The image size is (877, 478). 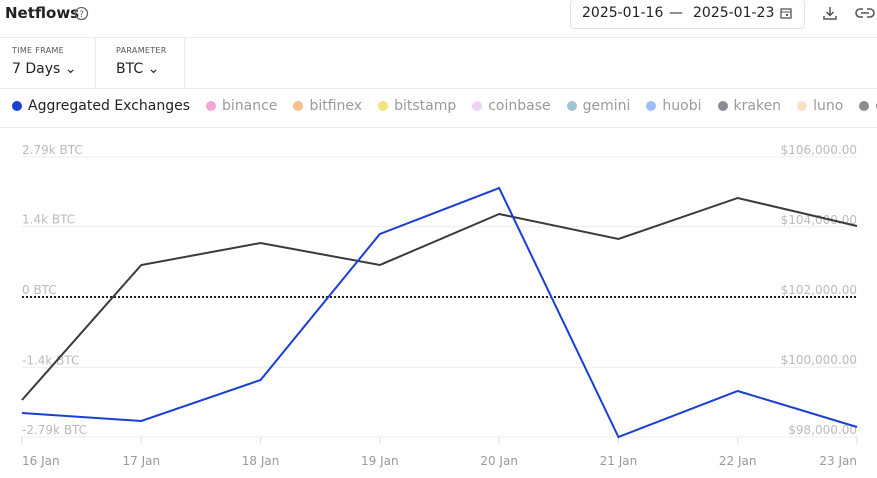 What do you see at coordinates (606, 106) in the screenshot?
I see `legend-label: gemini` at bounding box center [606, 106].